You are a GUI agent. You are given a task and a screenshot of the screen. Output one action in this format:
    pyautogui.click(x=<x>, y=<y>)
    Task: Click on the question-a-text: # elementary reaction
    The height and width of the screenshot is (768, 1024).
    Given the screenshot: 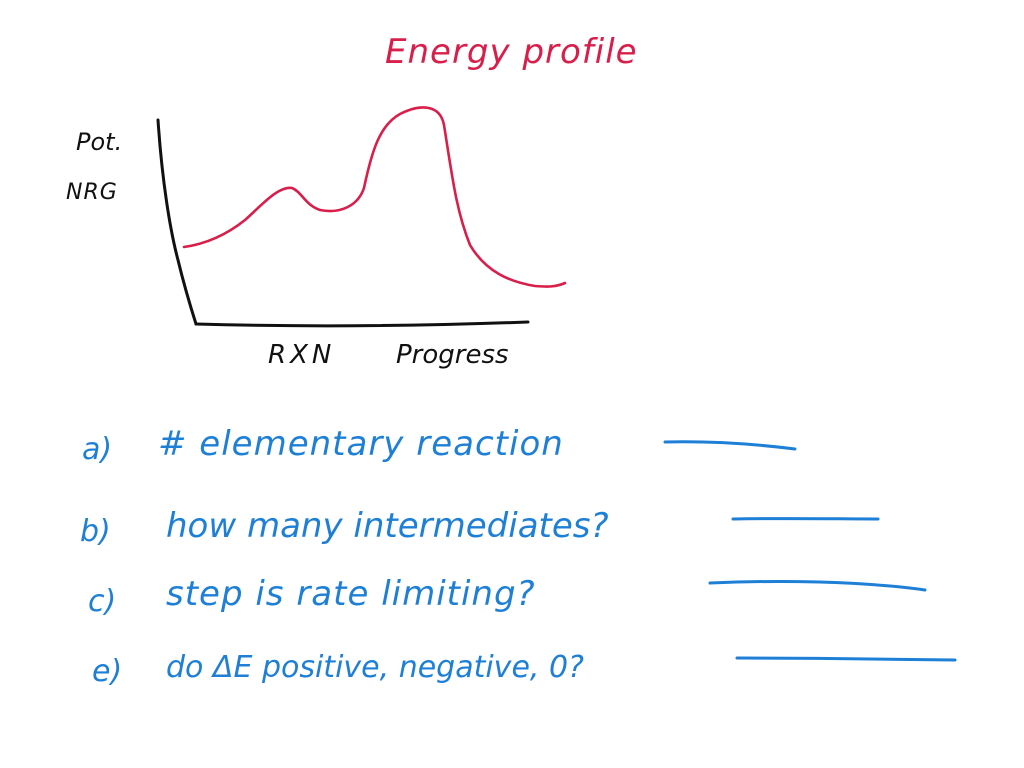 What is the action you would take?
    pyautogui.click(x=361, y=444)
    